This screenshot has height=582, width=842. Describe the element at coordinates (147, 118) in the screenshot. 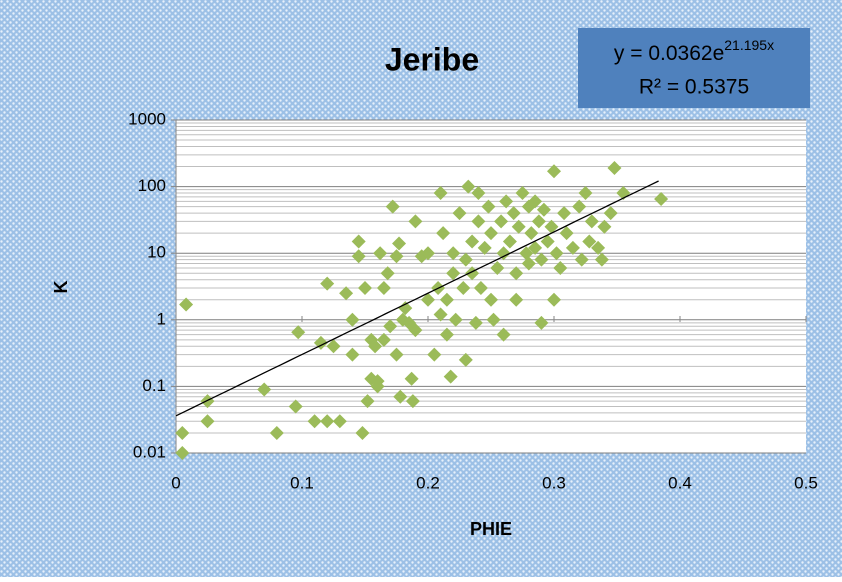

I see `y-tick-label: 1000` at that location.